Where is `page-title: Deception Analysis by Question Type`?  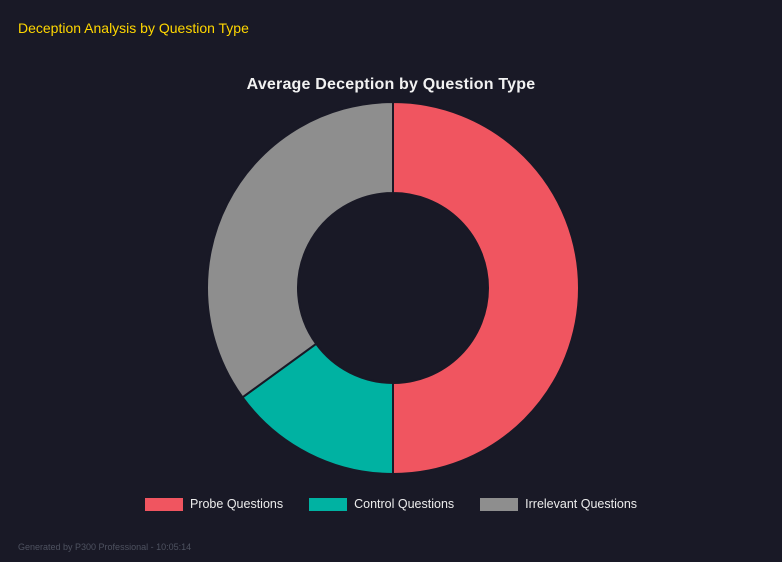
page-title: Deception Analysis by Question Type is located at coordinates (133, 28).